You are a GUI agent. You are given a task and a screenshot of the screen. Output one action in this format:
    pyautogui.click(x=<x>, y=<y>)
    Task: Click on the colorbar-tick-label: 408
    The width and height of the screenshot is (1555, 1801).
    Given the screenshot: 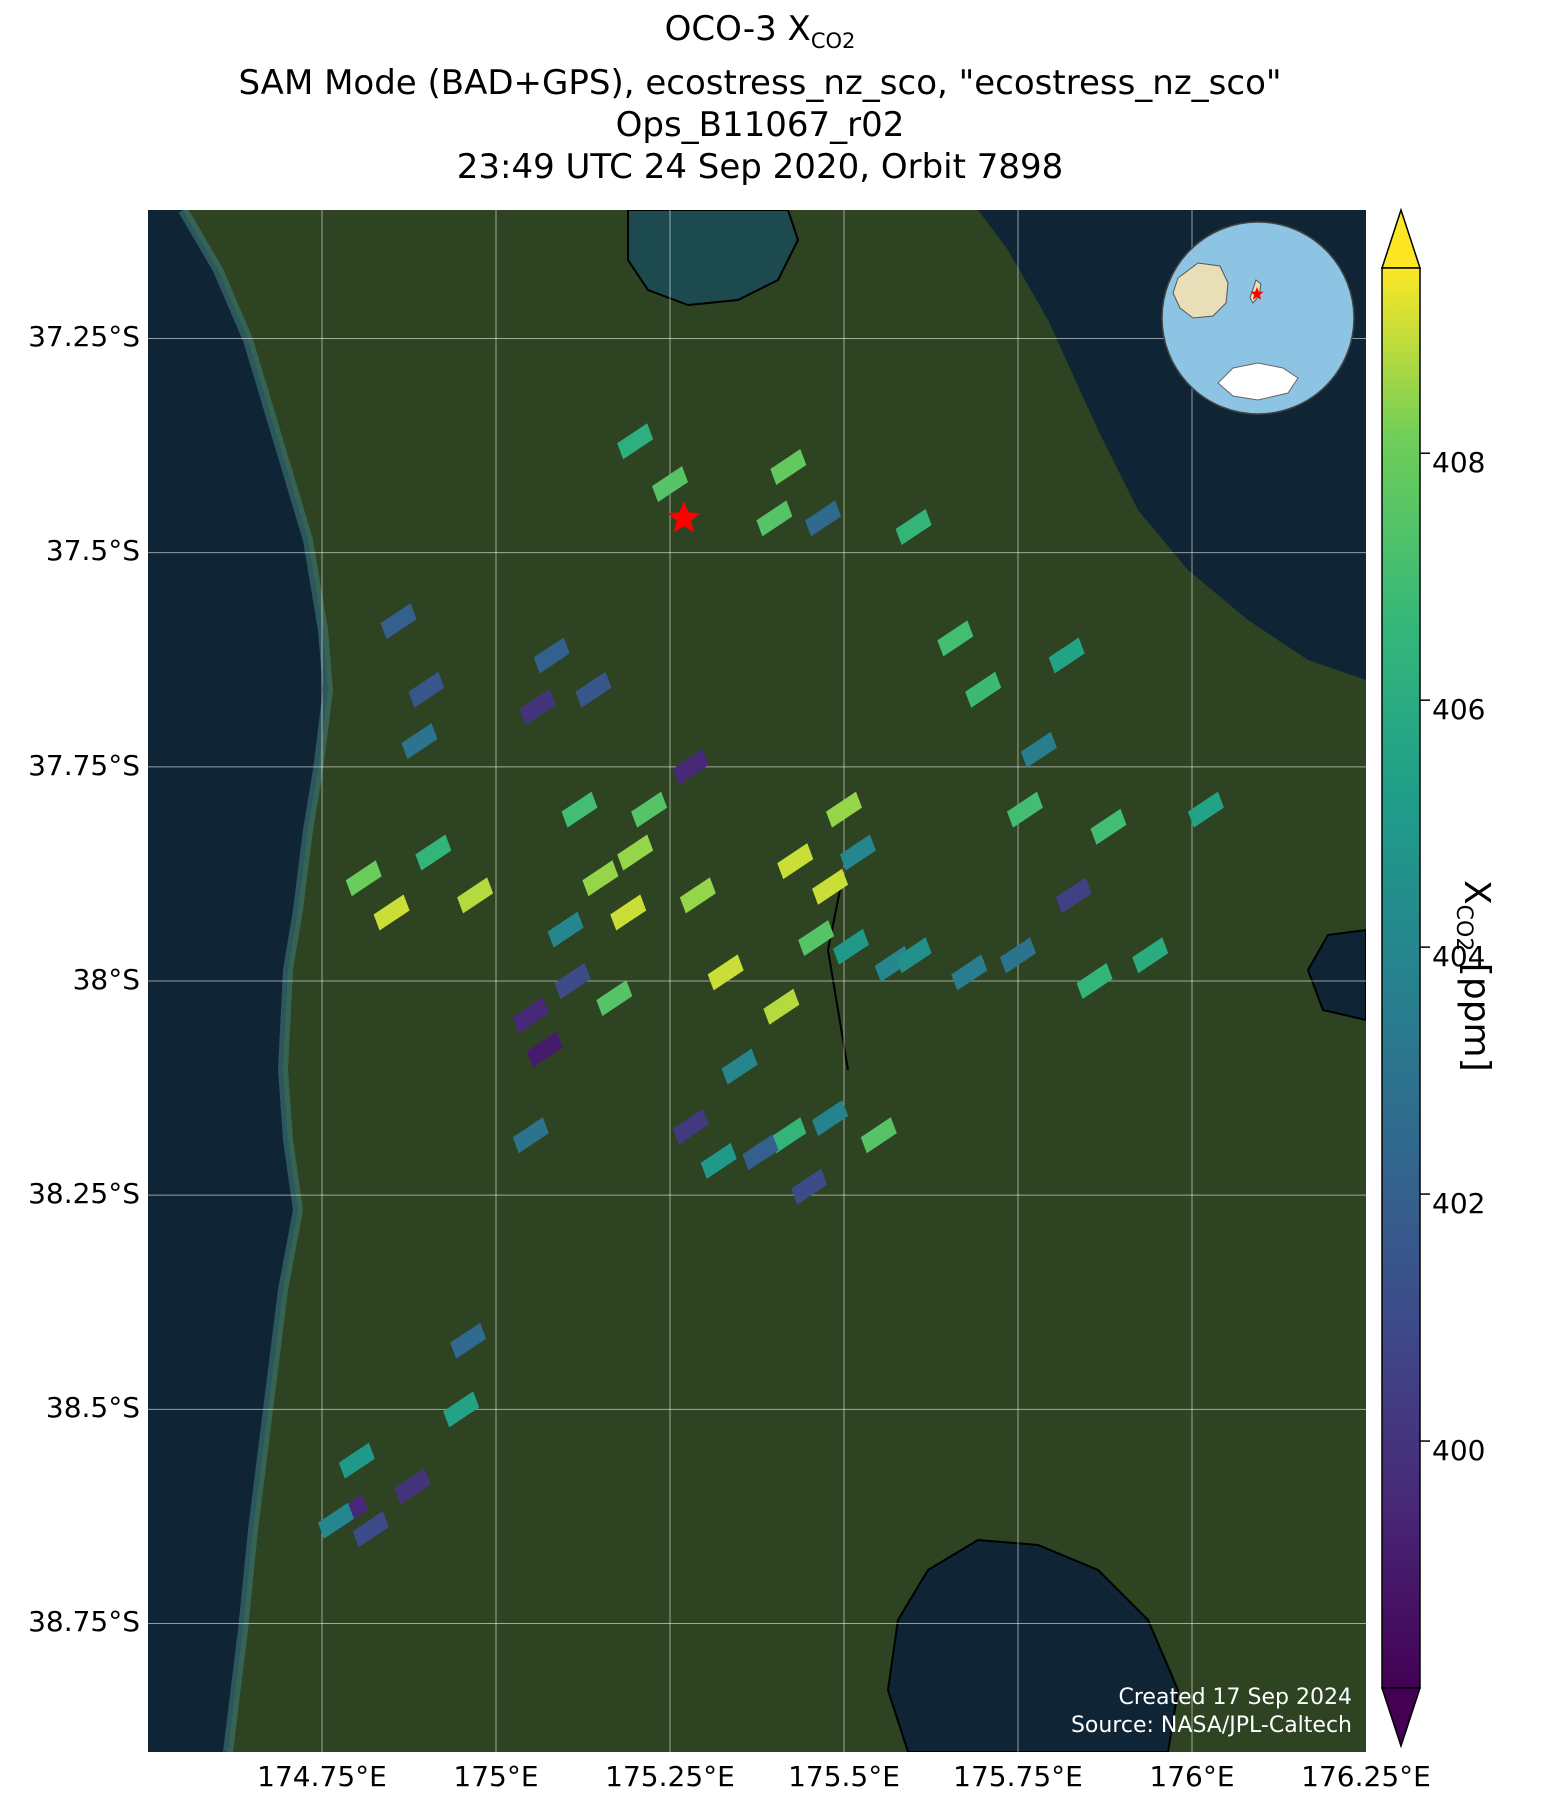 What is the action you would take?
    pyautogui.click(x=1459, y=462)
    